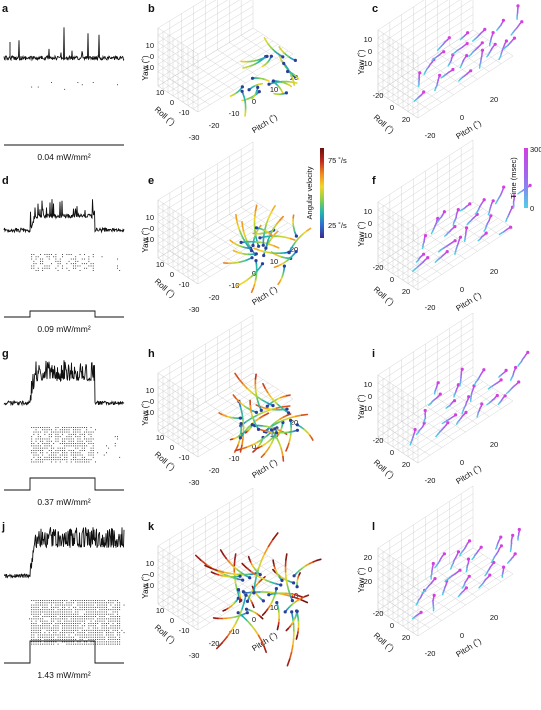  What do you see at coordinates (294, 422) in the screenshot?
I see `pitch-tick: 20` at bounding box center [294, 422].